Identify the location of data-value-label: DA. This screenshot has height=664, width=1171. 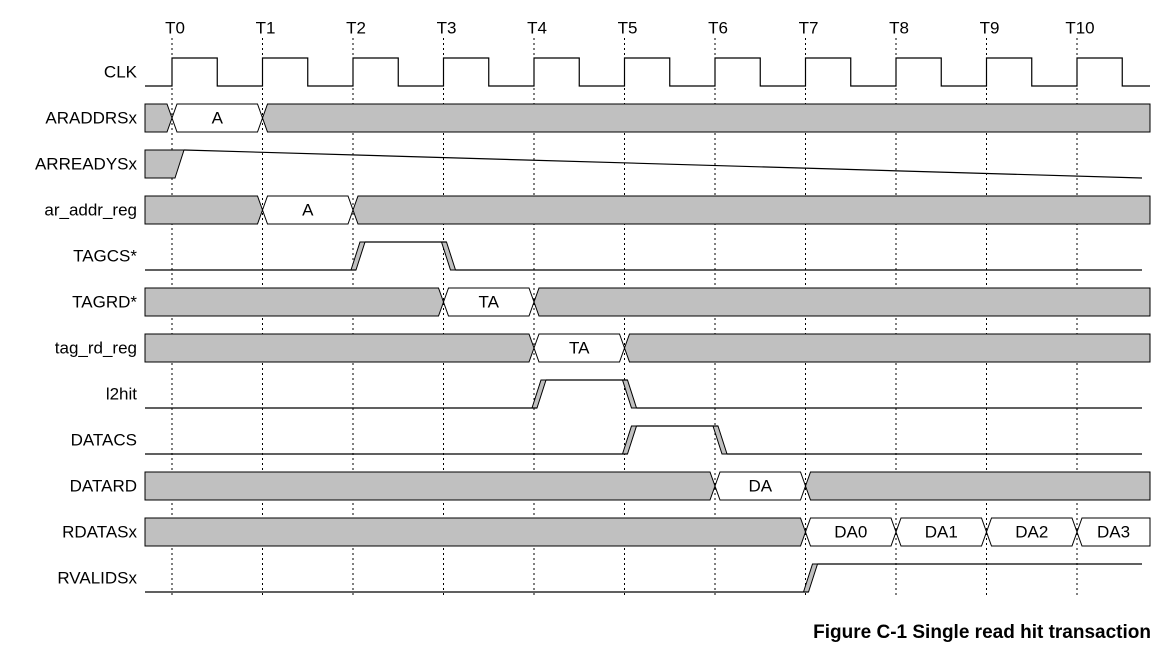
(760, 486).